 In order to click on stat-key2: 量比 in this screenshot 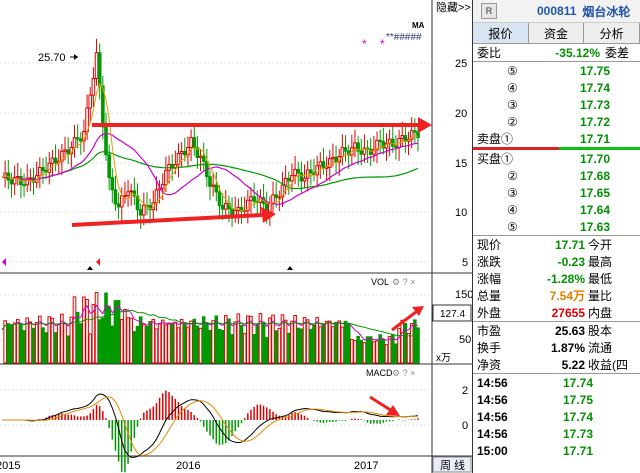, I will do `click(600, 296)`.